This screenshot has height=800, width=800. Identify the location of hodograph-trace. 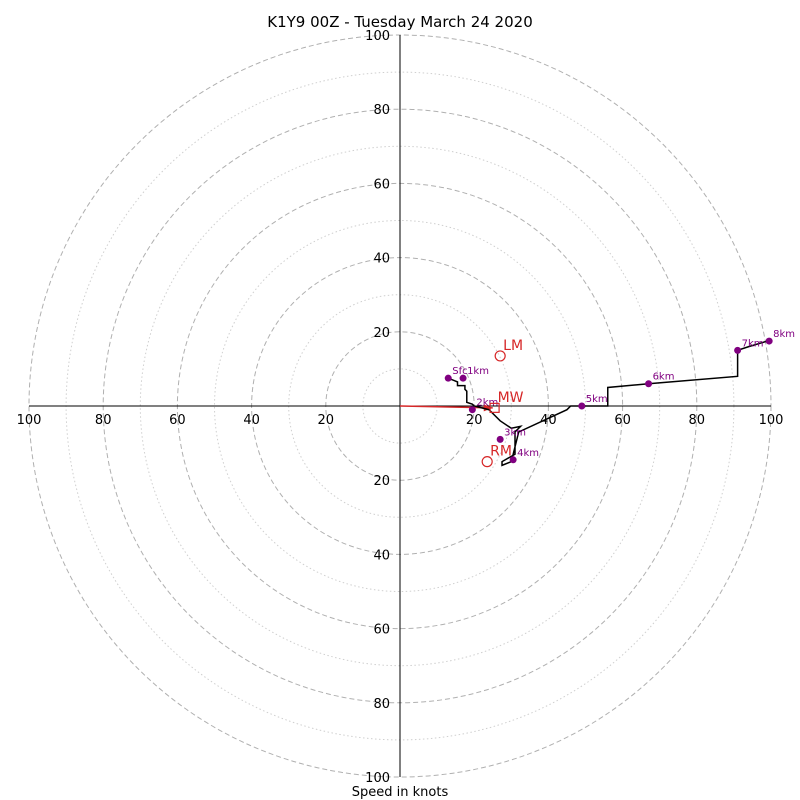
(607, 403).